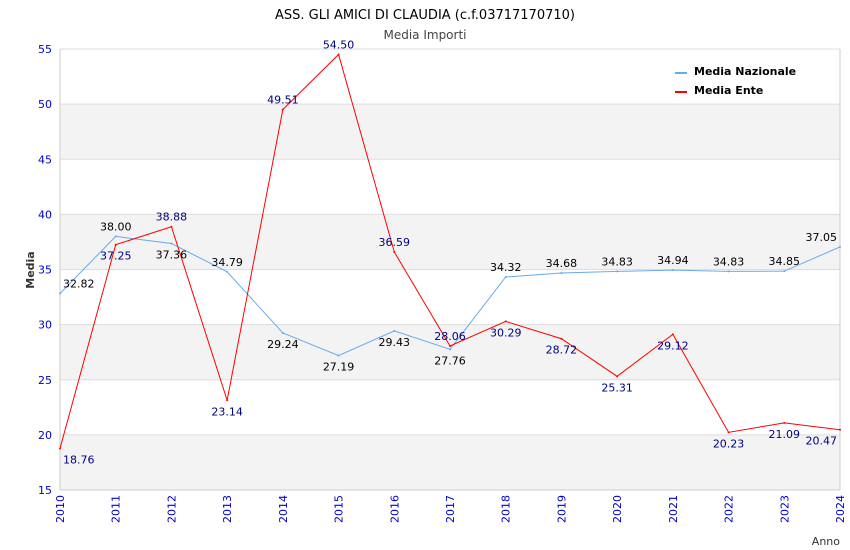 Image resolution: width=850 pixels, height=550 pixels. Describe the element at coordinates (785, 261) in the screenshot. I see `data-label: 34.85` at that location.